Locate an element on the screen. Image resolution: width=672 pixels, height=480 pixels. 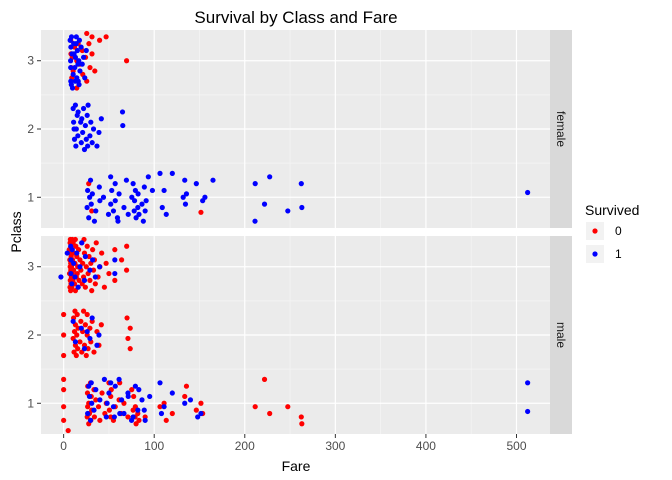
legend-label: 1 is located at coordinates (618, 254).